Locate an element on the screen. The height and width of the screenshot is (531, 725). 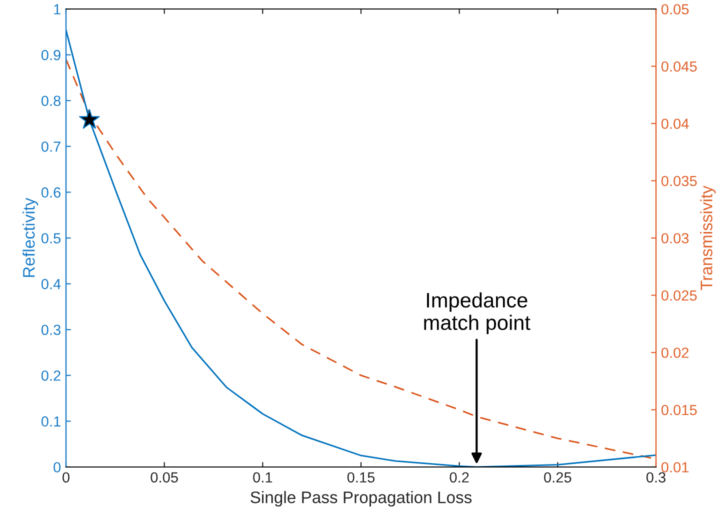
y-tick-label: 0.4 is located at coordinates (51, 284).